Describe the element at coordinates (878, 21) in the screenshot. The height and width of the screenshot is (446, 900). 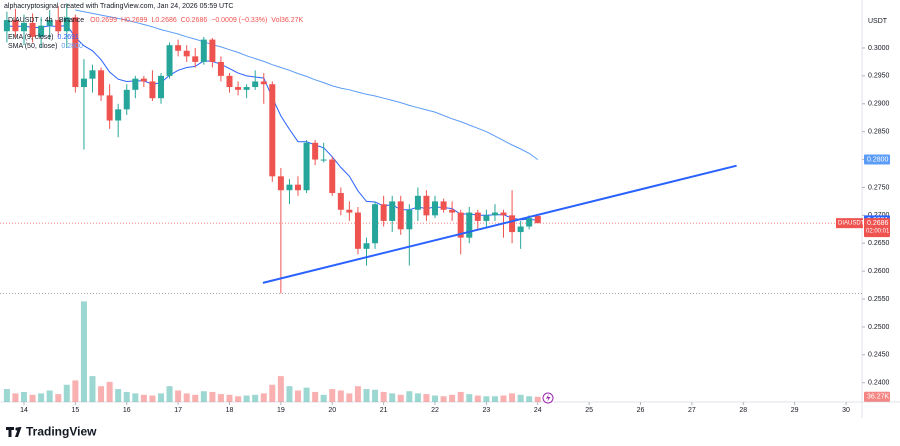
I see `currency: USDT` at that location.